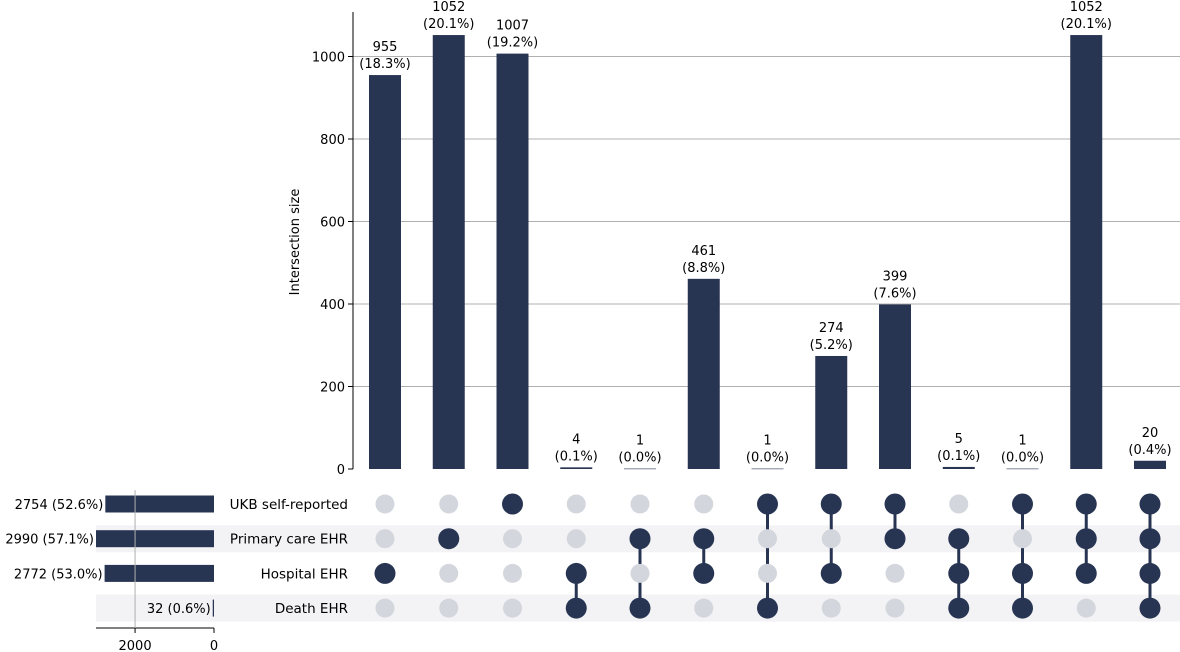  I want to click on bar-count-label: 274, so click(831, 328).